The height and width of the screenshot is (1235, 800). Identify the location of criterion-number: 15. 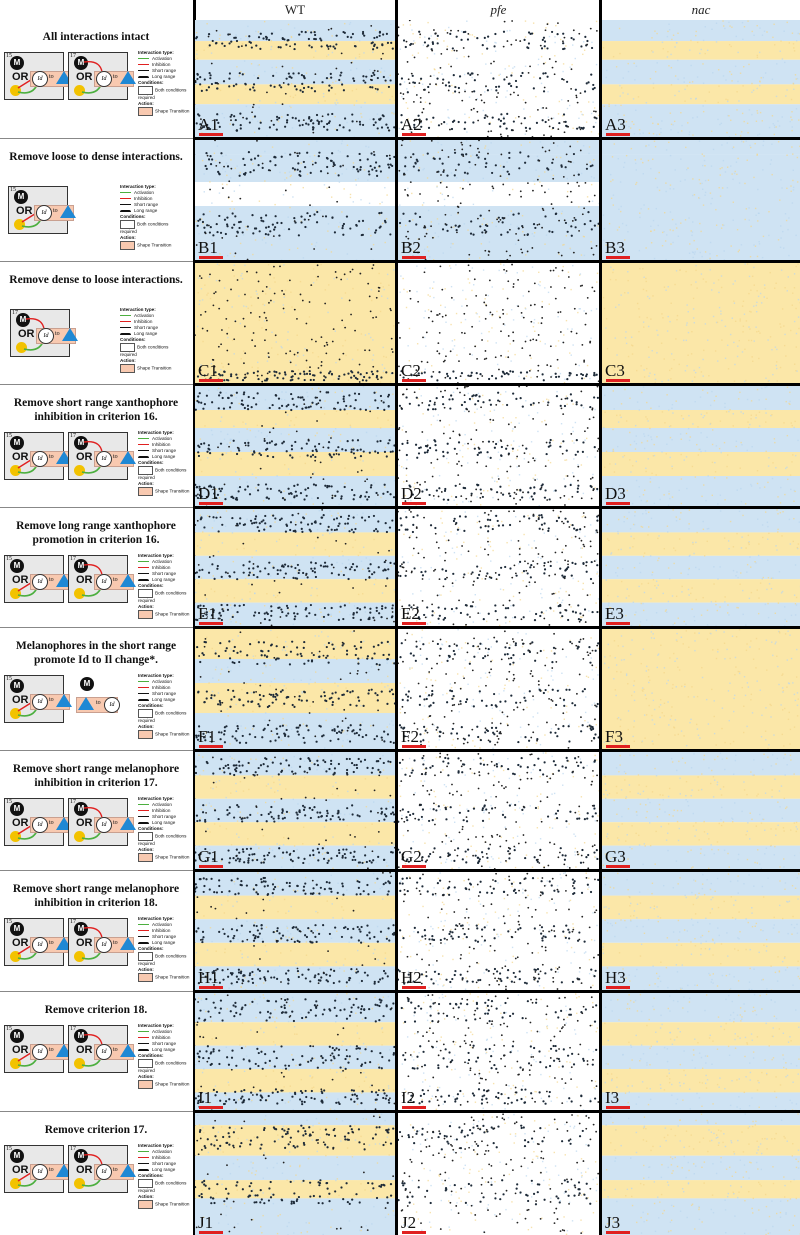
(9, 1029).